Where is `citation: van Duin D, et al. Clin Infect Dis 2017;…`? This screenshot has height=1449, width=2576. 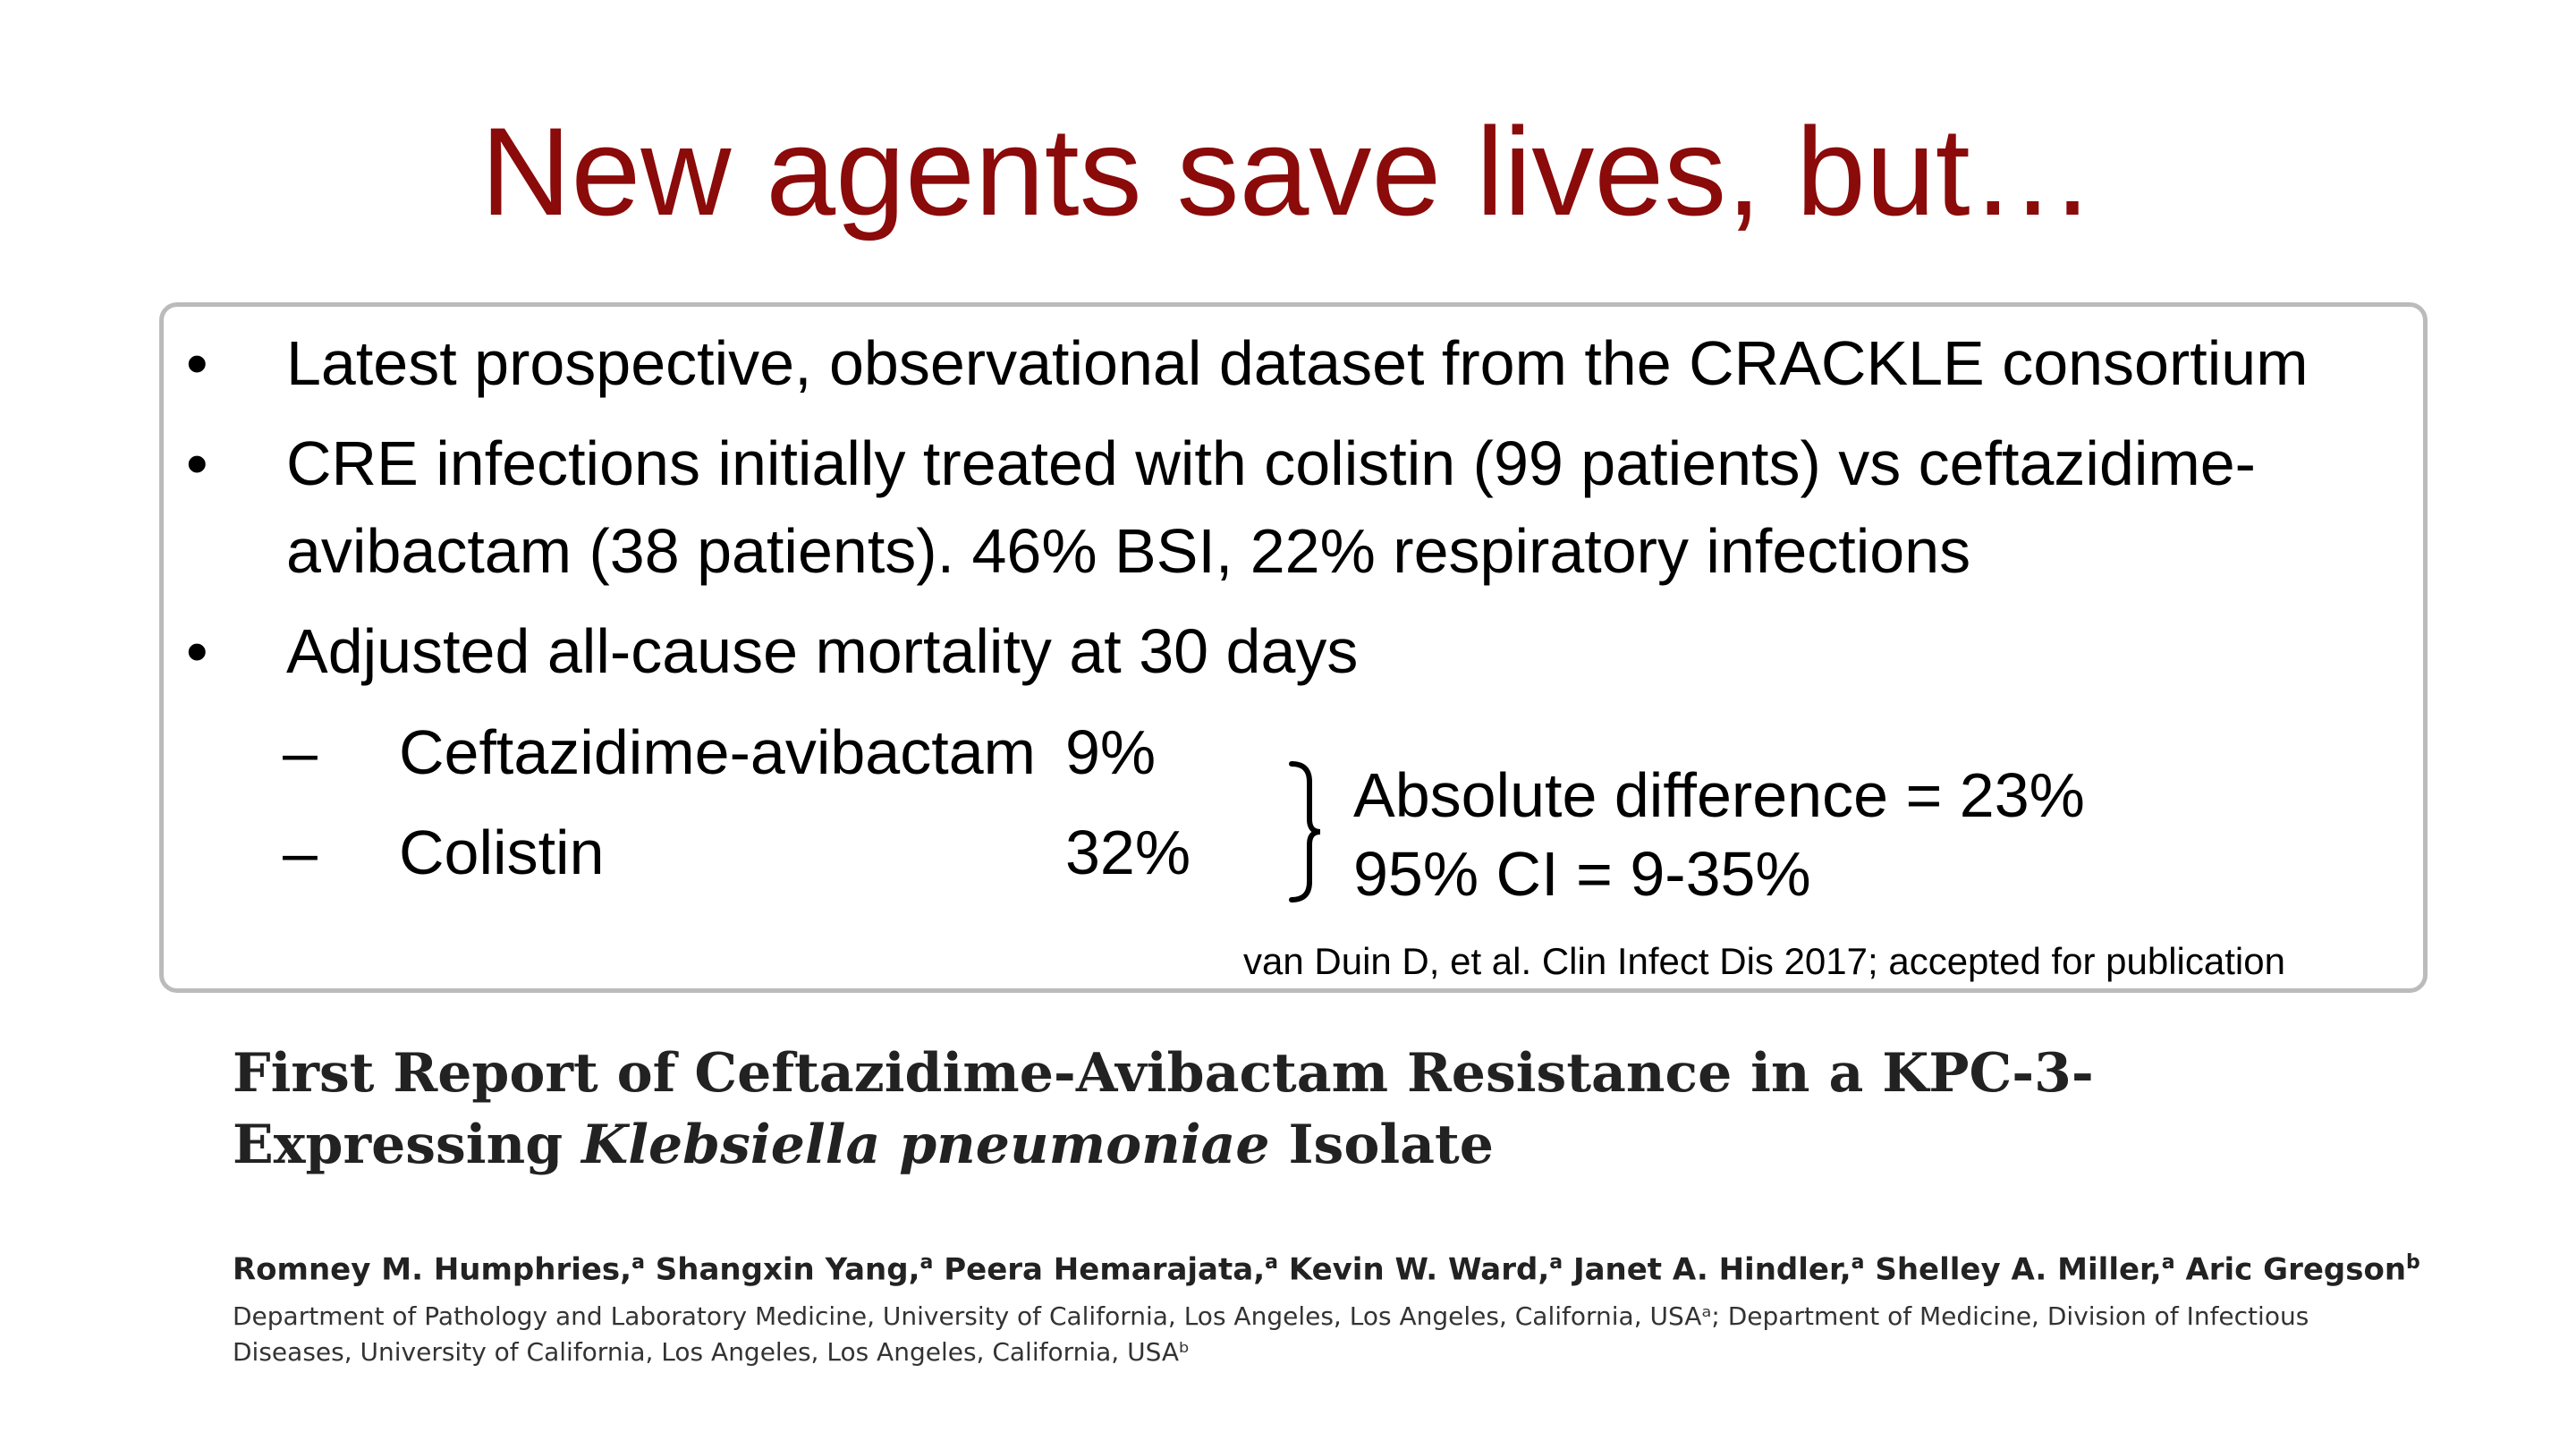
citation: van Duin D, et al. Clin Infect Dis 2017;… is located at coordinates (1764, 961).